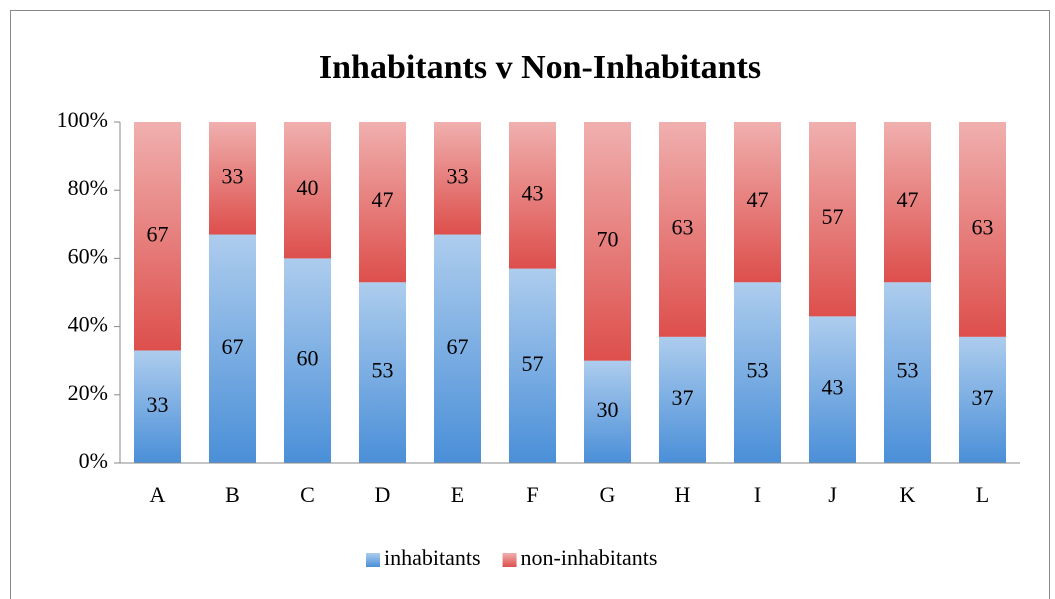 This screenshot has width=1055, height=599. Describe the element at coordinates (88, 392) in the screenshot. I see `y-tick-label: 20%` at that location.